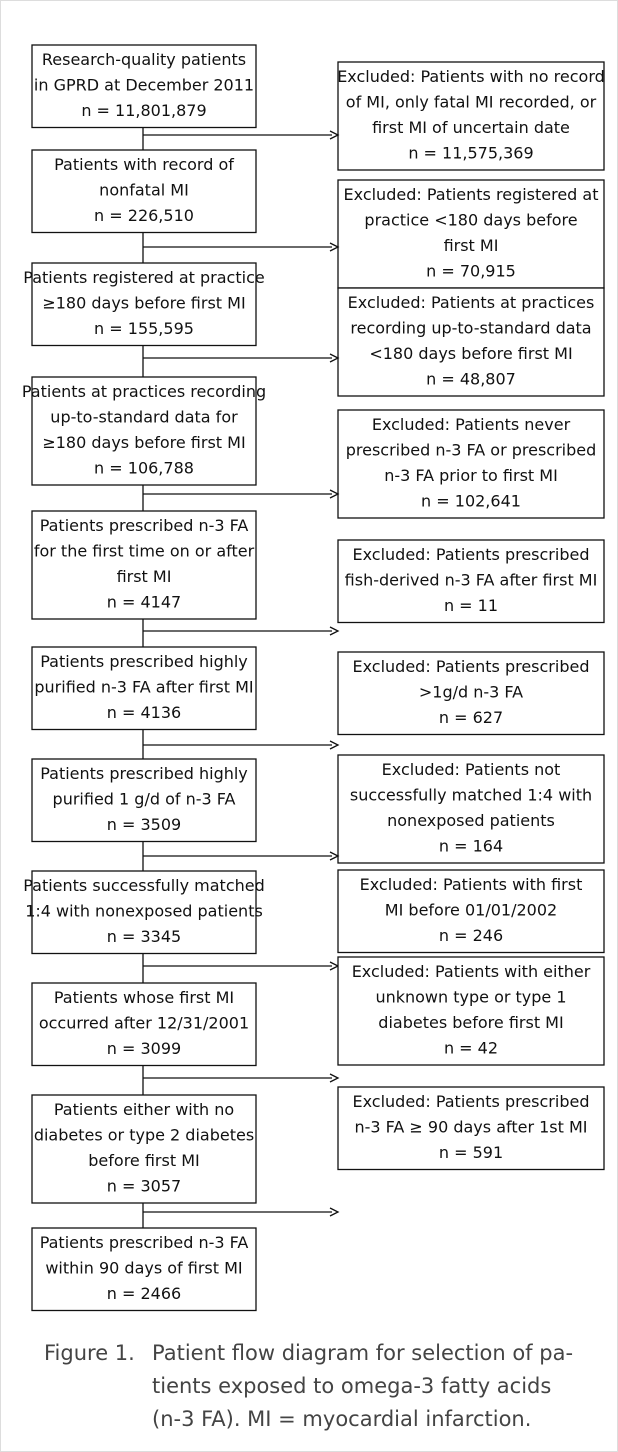  I want to click on exclusion-box-text: recording up-to-standard data, so click(470, 328).